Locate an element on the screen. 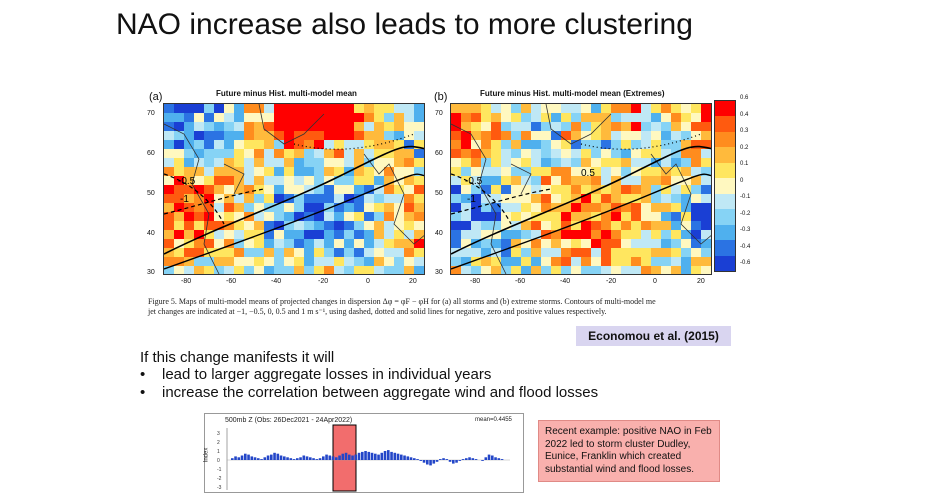 Image resolution: width=930 pixels, height=500 pixels. jet-contour is located at coordinates (641, 141).